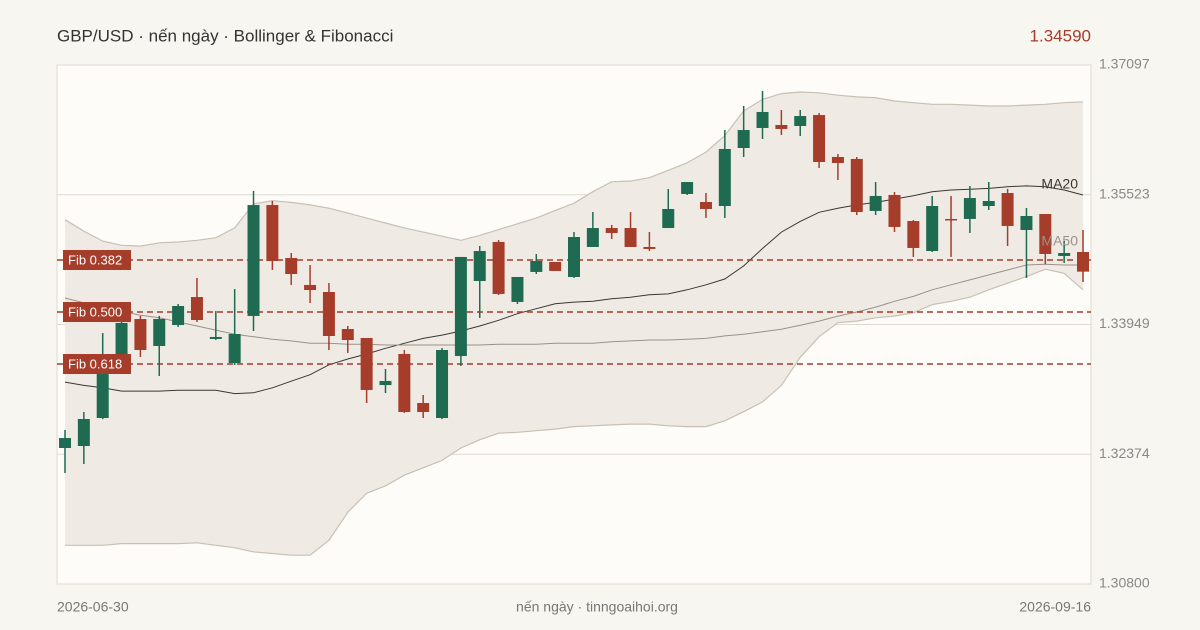 The height and width of the screenshot is (630, 1200). I want to click on y-tick-label: 1.37097, so click(1124, 64).